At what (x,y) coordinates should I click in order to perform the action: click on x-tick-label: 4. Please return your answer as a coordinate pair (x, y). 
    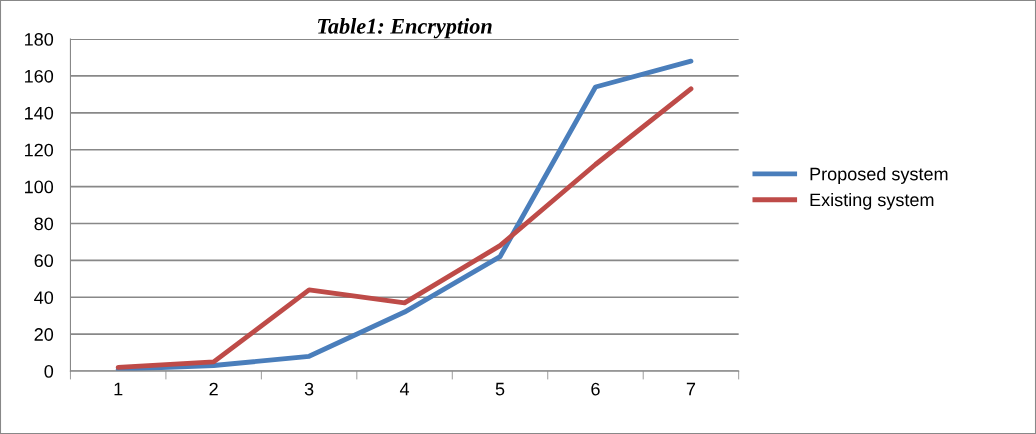
    Looking at the image, I should click on (404, 389).